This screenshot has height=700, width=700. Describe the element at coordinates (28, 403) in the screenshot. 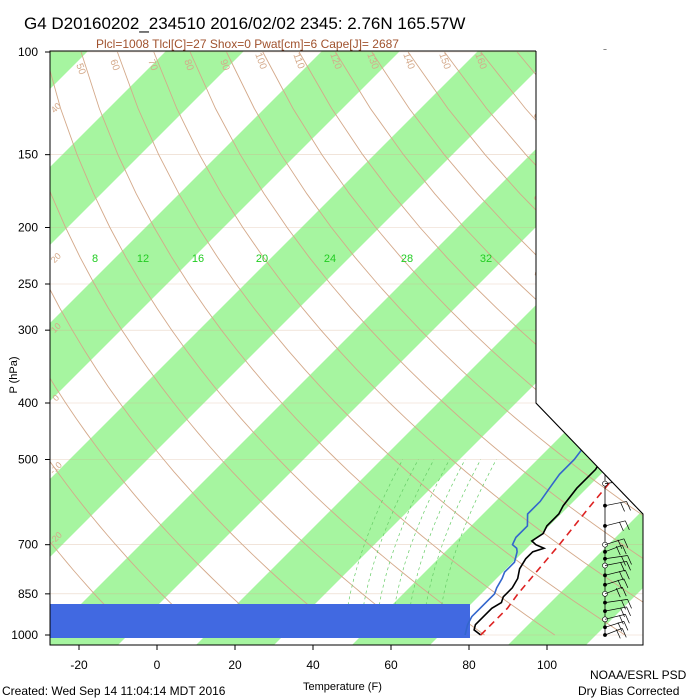

I see `y-tick-label: 400` at that location.